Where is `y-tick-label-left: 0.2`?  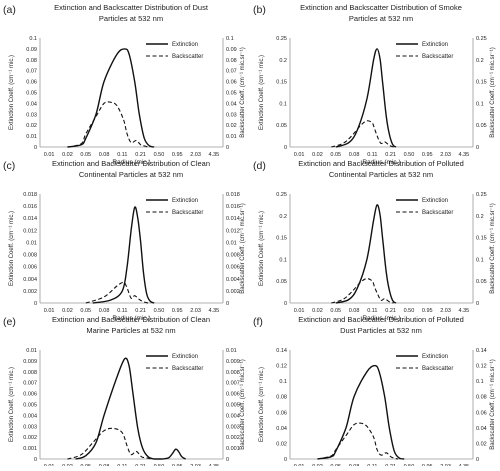
y-tick-label-left: 0.2 is located at coordinates (283, 61).